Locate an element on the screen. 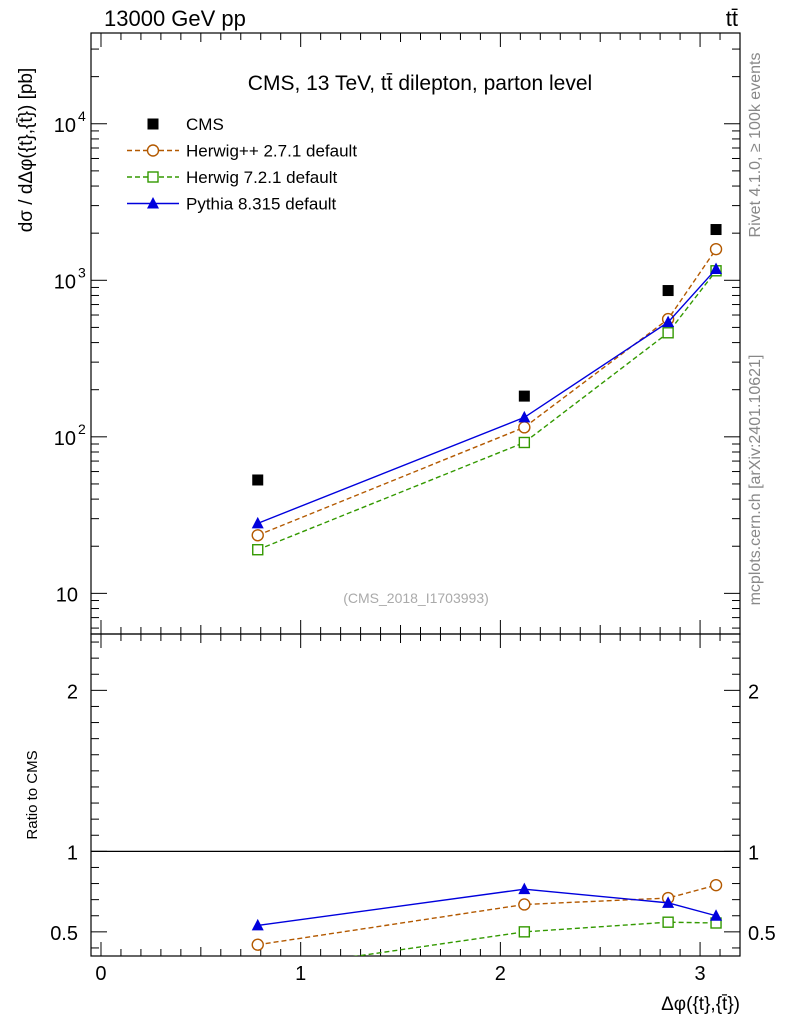  legend-label-cms: CMS is located at coordinates (205, 124).